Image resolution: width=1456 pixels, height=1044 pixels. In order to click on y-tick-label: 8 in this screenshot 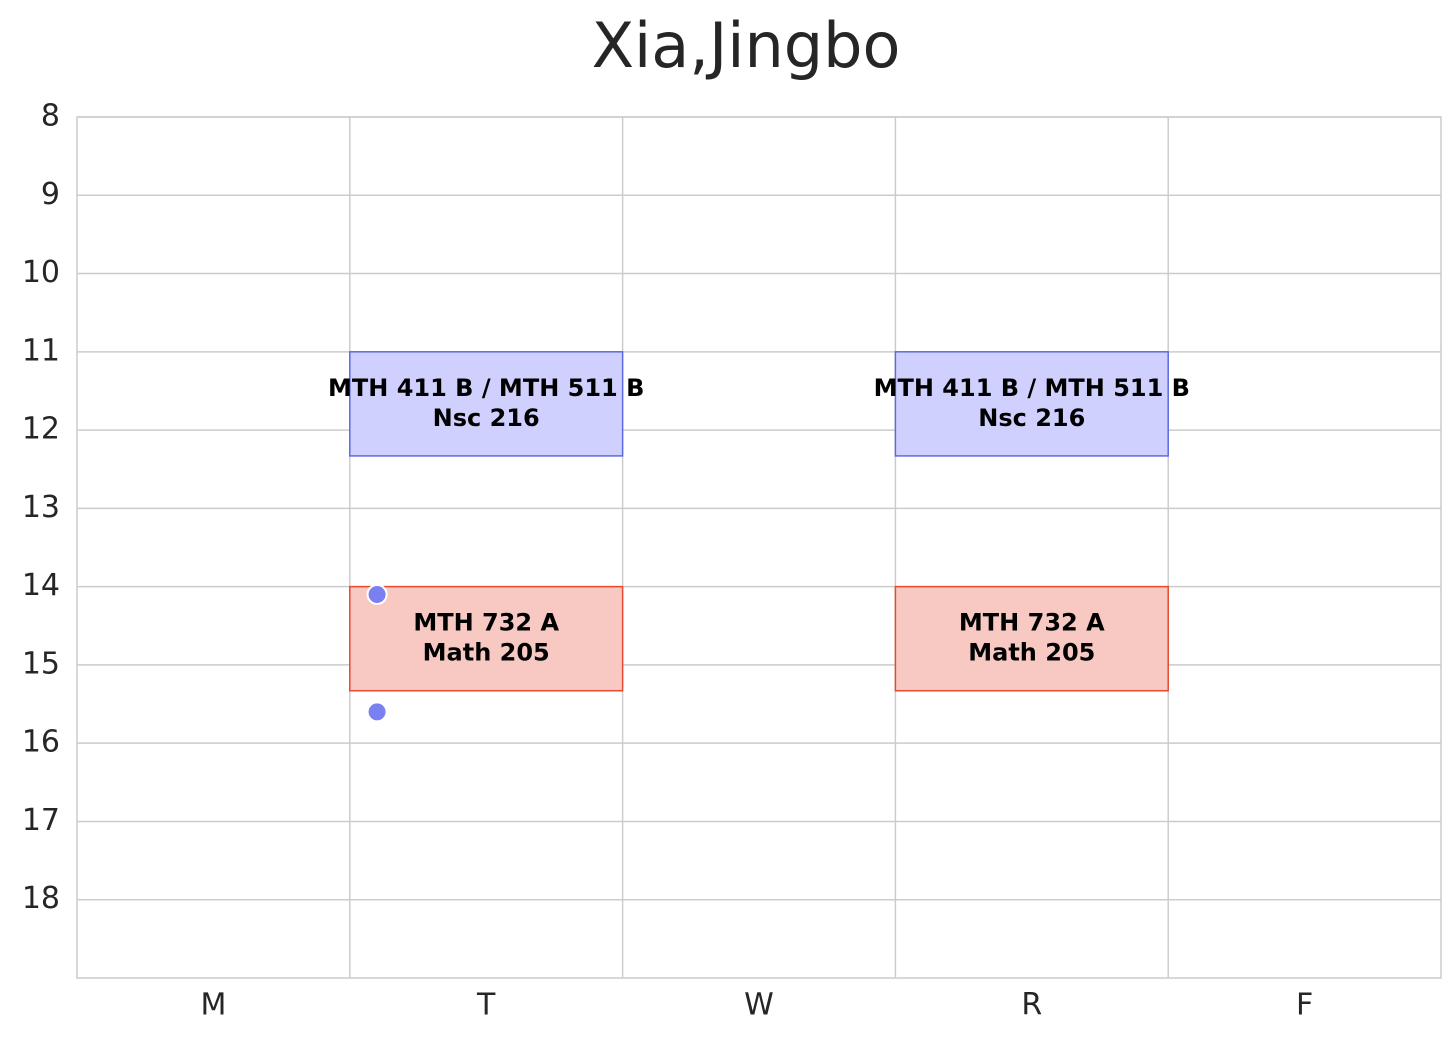, I will do `click(50, 116)`.